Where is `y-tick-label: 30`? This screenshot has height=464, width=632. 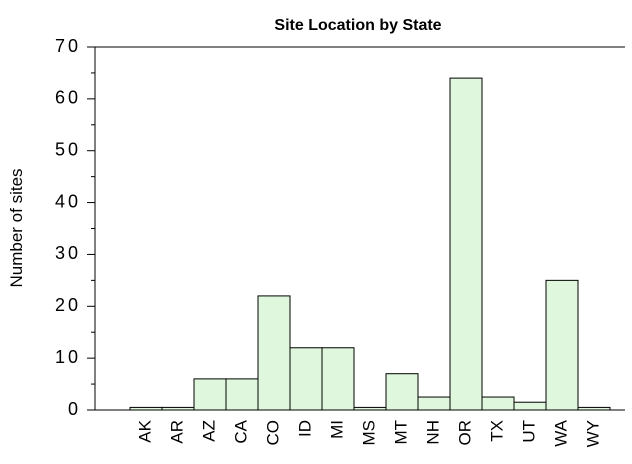 y-tick-label: 30 is located at coordinates (68, 253).